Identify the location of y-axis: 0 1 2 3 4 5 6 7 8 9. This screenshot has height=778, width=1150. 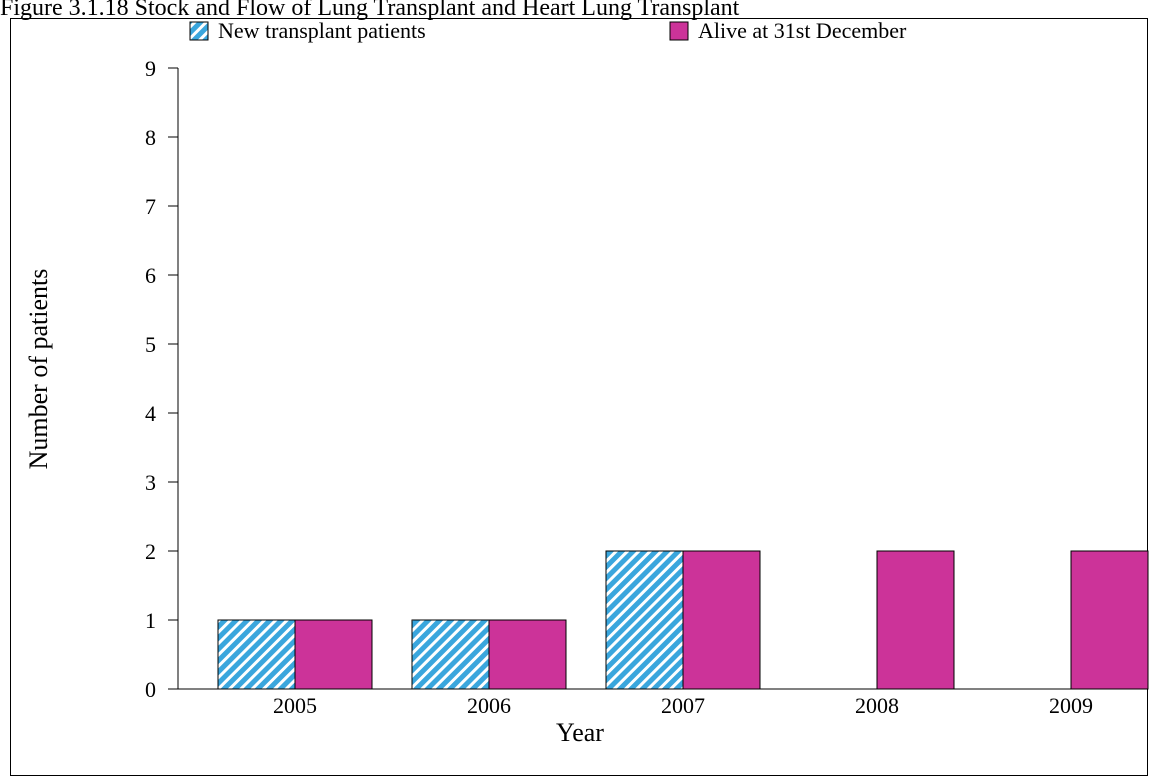
(162, 379).